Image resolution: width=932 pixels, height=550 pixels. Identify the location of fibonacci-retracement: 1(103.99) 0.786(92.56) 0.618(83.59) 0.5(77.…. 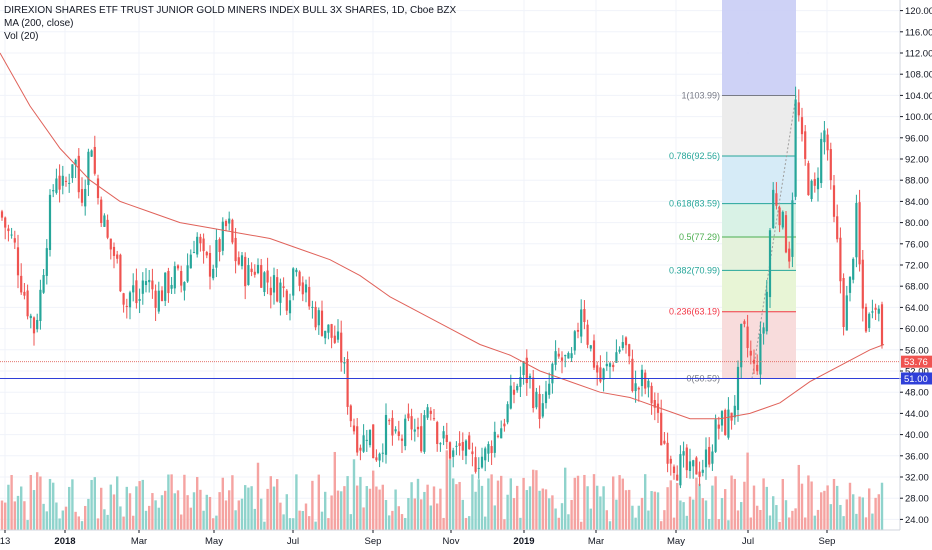
(733, 191).